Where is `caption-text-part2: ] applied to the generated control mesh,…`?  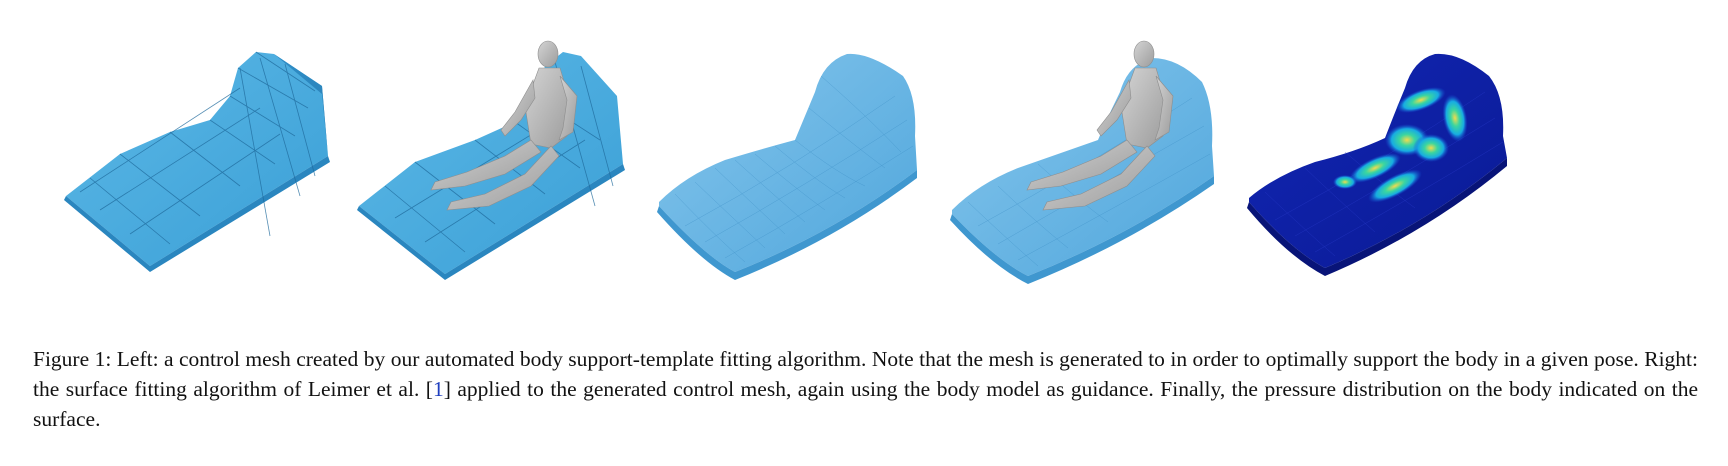
caption-text-part2: ] applied to the generated control mesh,… is located at coordinates (865, 404).